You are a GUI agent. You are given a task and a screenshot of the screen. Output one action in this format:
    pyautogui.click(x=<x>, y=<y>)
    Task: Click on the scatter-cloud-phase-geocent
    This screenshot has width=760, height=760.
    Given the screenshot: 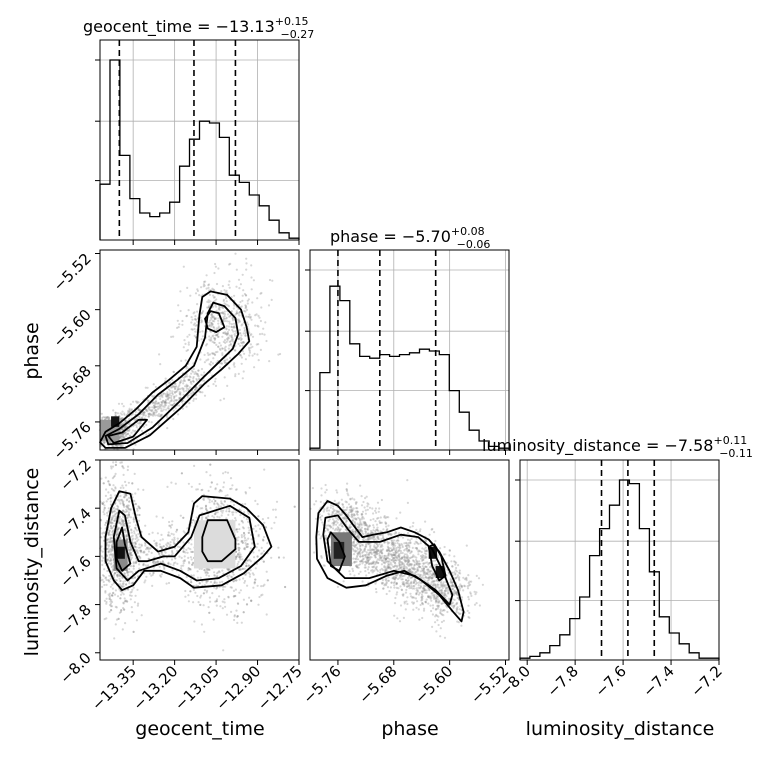 What is the action you would take?
    pyautogui.click(x=190, y=351)
    